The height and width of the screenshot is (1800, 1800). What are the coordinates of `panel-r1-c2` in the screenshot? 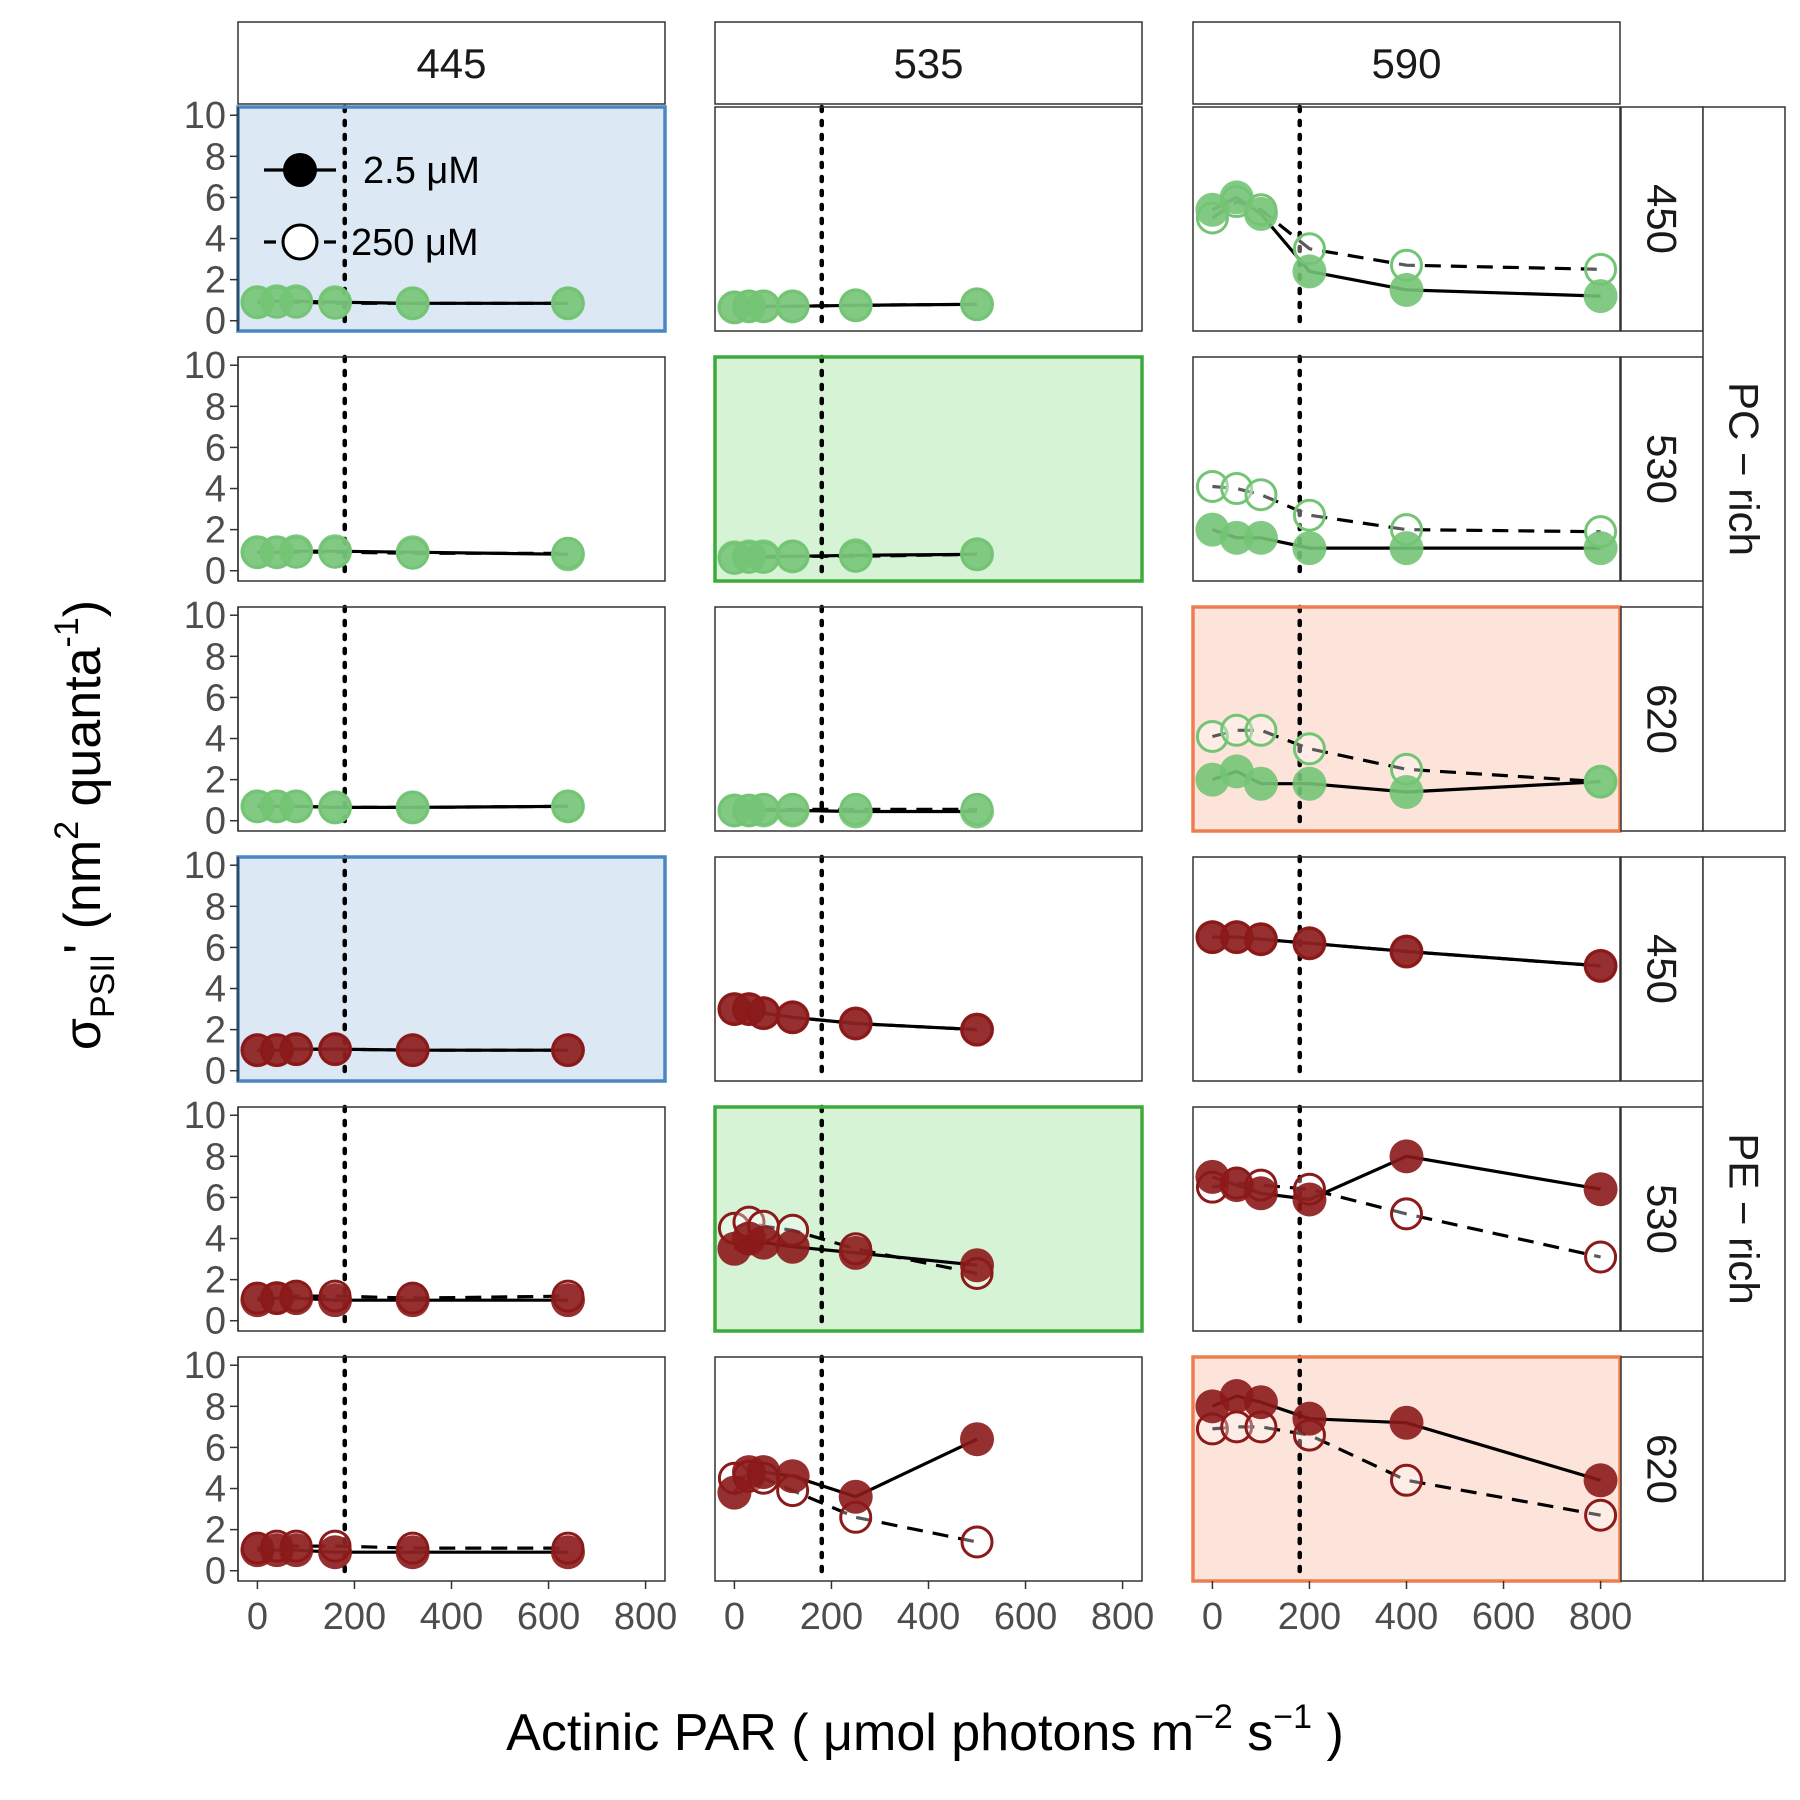 It's located at (1406, 469).